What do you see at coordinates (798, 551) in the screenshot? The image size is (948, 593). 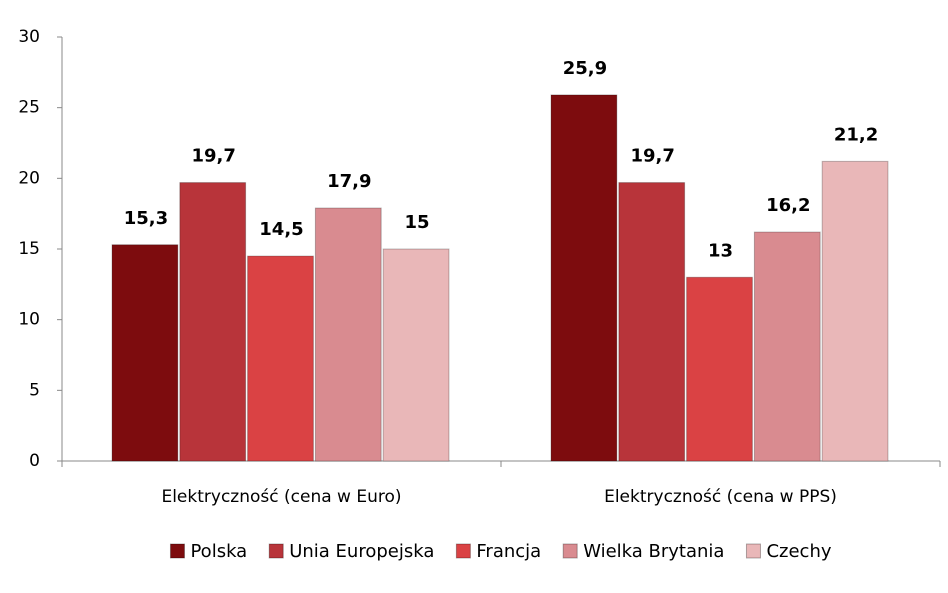 I see `legend-label: Czechy` at bounding box center [798, 551].